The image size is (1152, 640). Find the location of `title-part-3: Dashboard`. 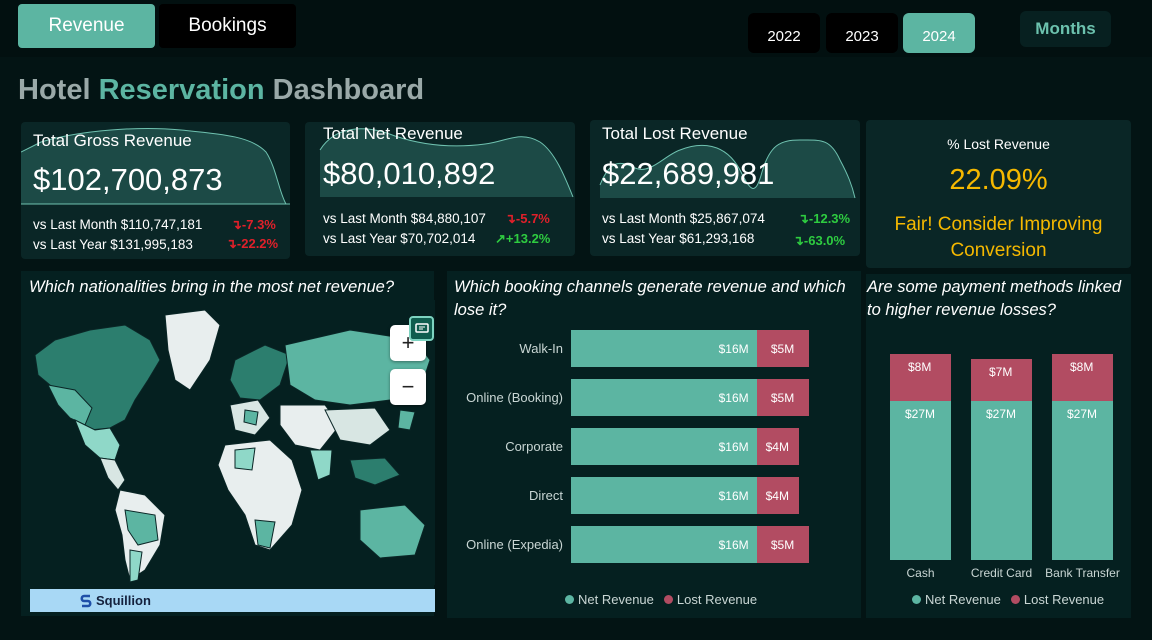

title-part-3: Dashboard is located at coordinates (348, 90).